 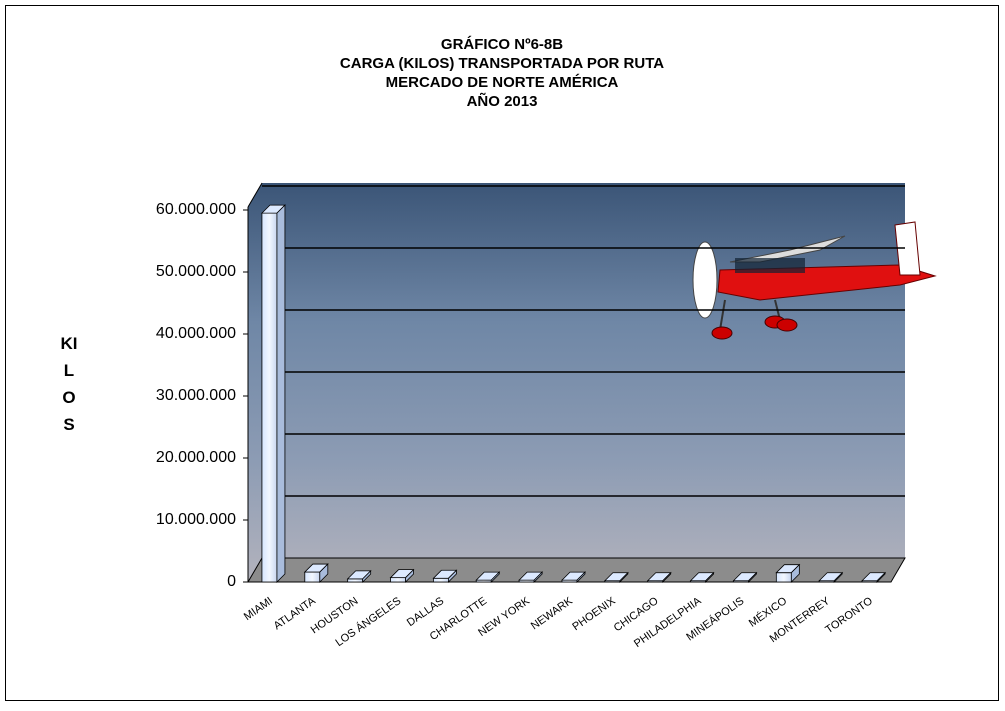 What do you see at coordinates (502, 63) in the screenshot?
I see `chart-title: CARGA (KILOS) TRANSPORTADA POR RUTA` at bounding box center [502, 63].